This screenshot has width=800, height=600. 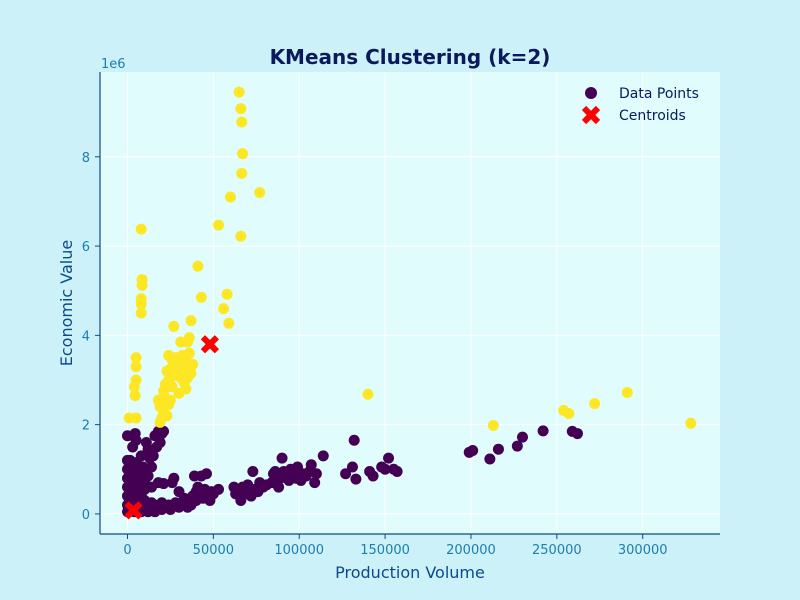 What do you see at coordinates (113, 64) in the screenshot?
I see `y-axis-offset-label: 1e6` at bounding box center [113, 64].